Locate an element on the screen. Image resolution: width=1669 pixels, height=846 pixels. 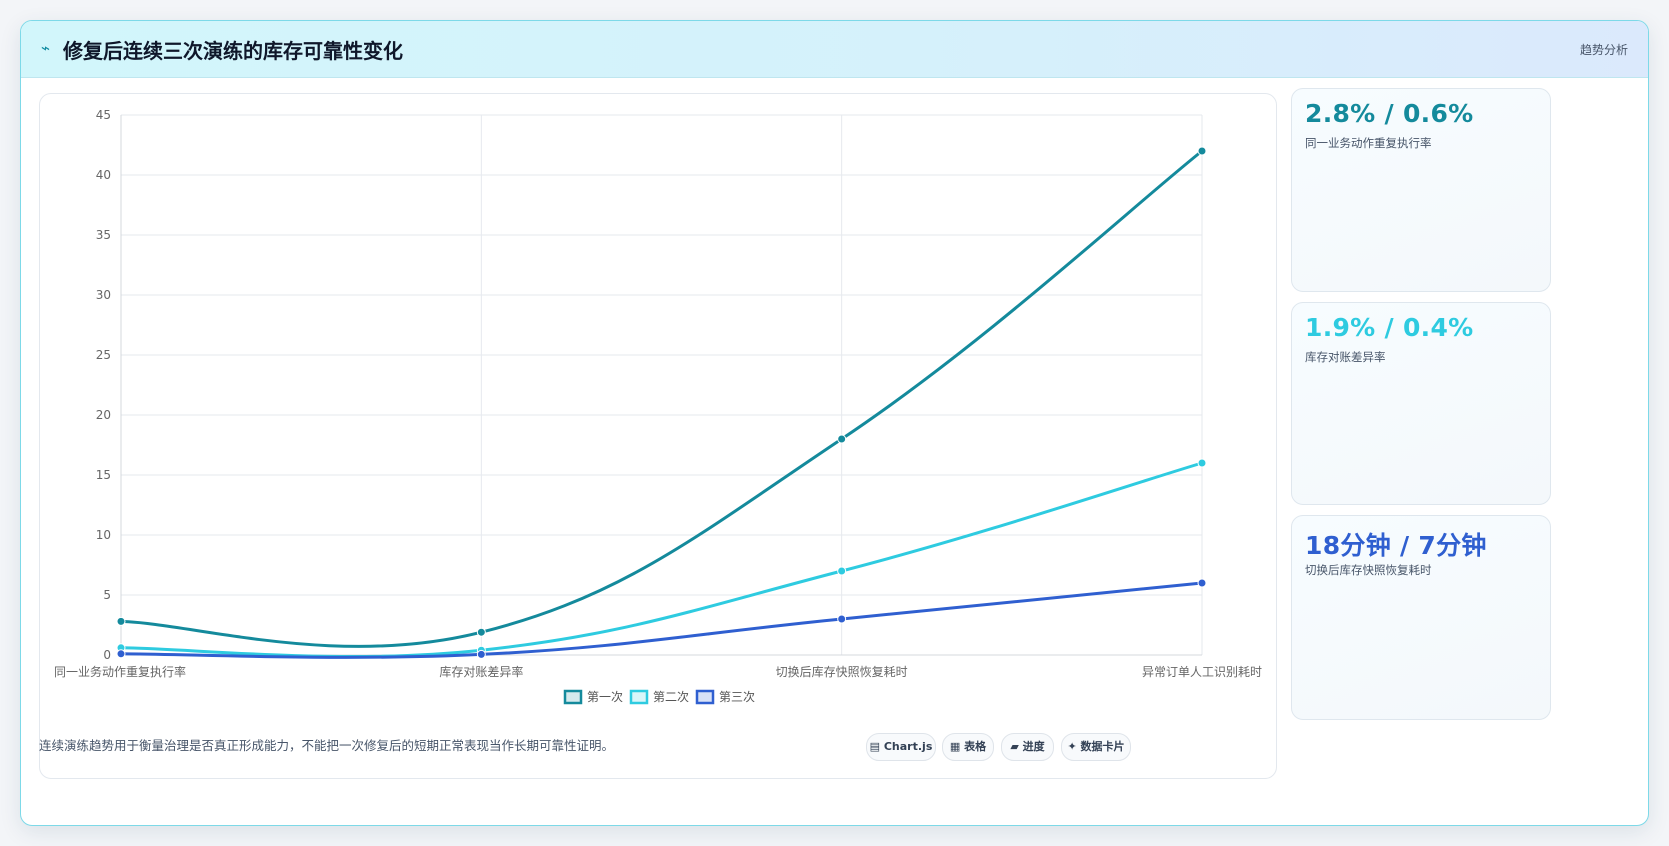
tag-label: 数据卡片 is located at coordinates (1102, 746).